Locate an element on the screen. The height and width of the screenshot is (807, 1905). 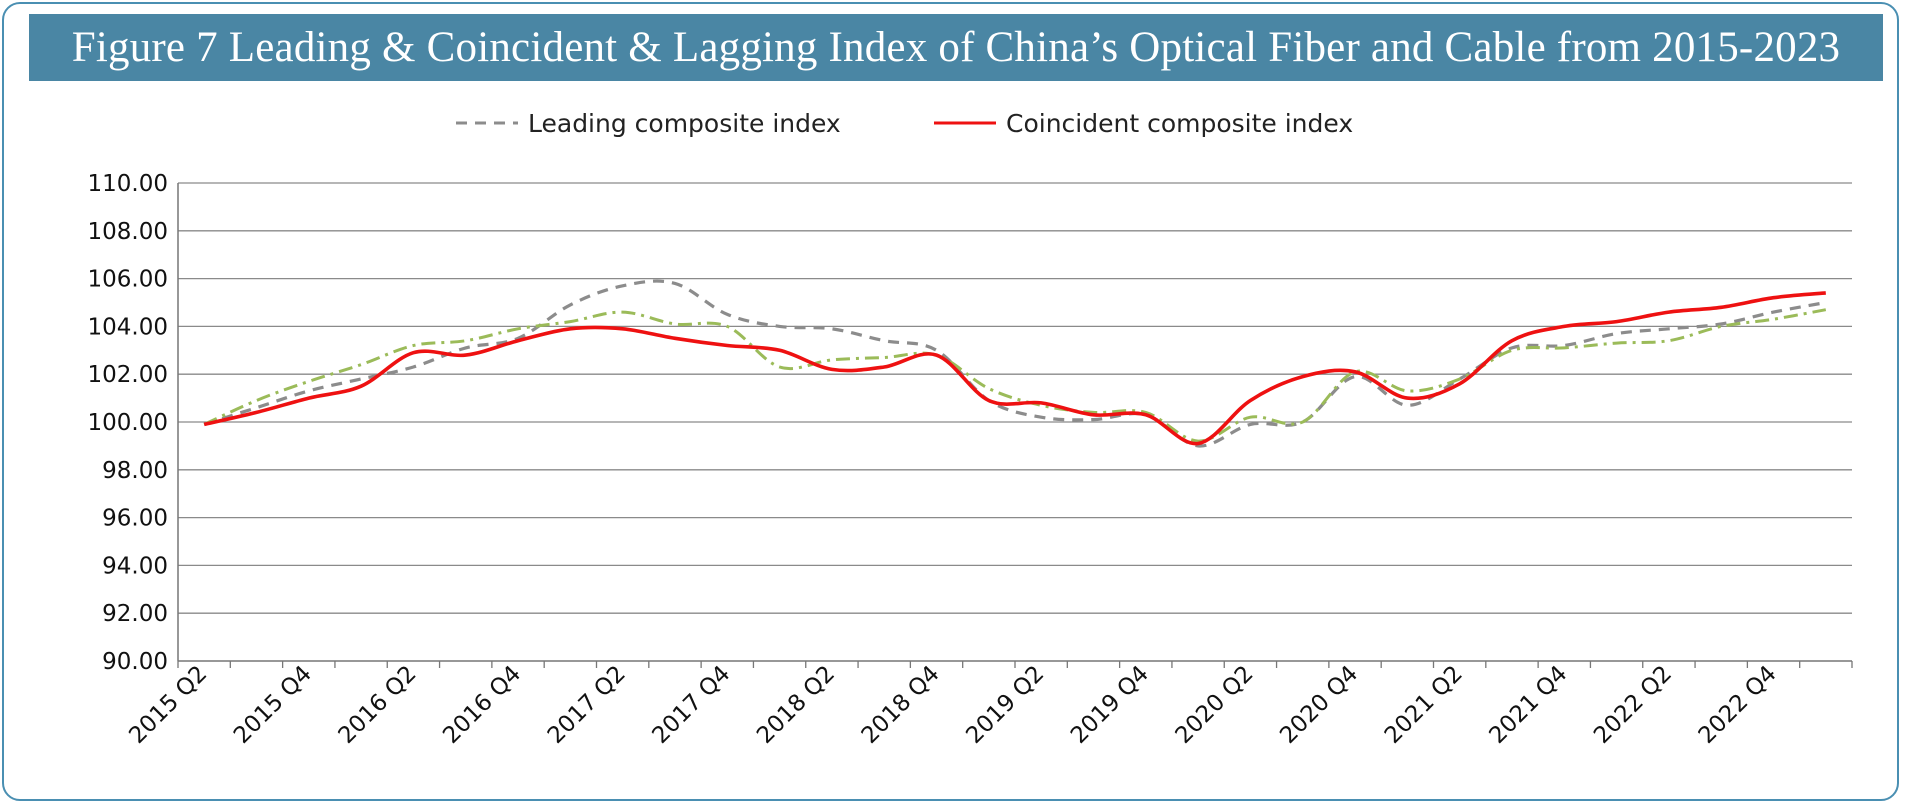
y-tick-label: 92.00 is located at coordinates (135, 614).